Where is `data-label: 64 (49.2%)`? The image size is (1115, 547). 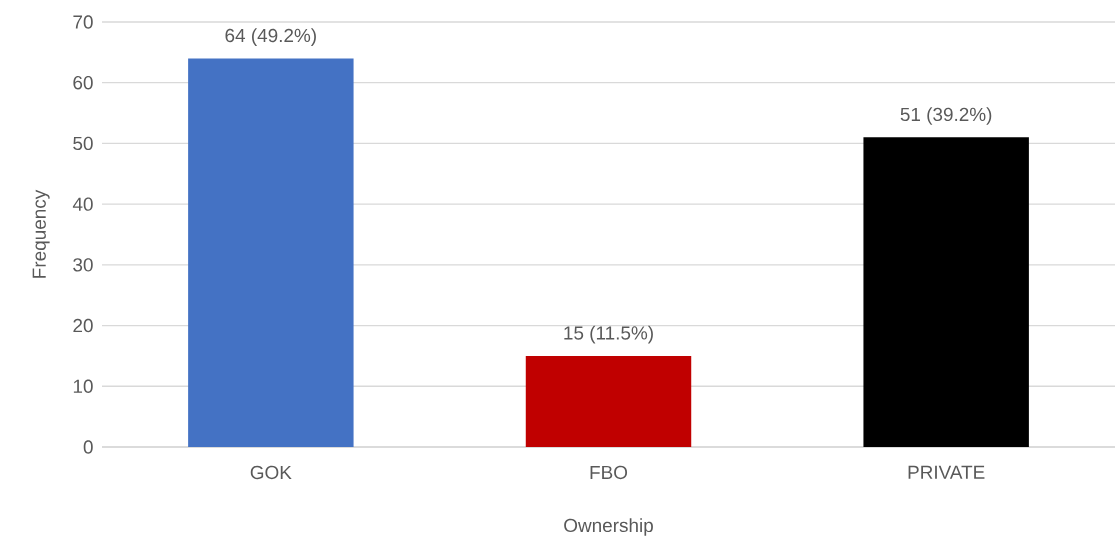 data-label: 64 (49.2%) is located at coordinates (270, 37).